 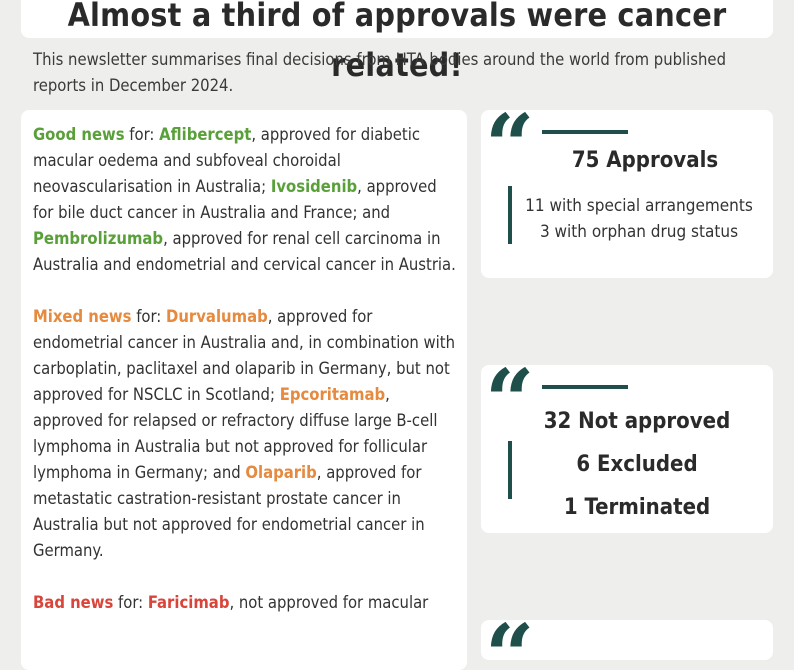 What do you see at coordinates (73, 602) in the screenshot?
I see `bad-news-label: Bad news` at bounding box center [73, 602].